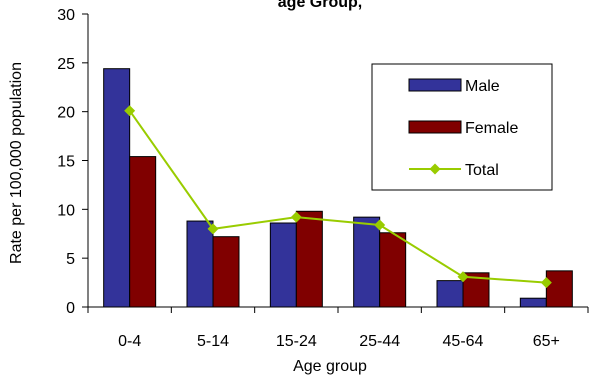 The width and height of the screenshot is (589, 379). I want to click on legend: Male Female Total, so click(462, 127).